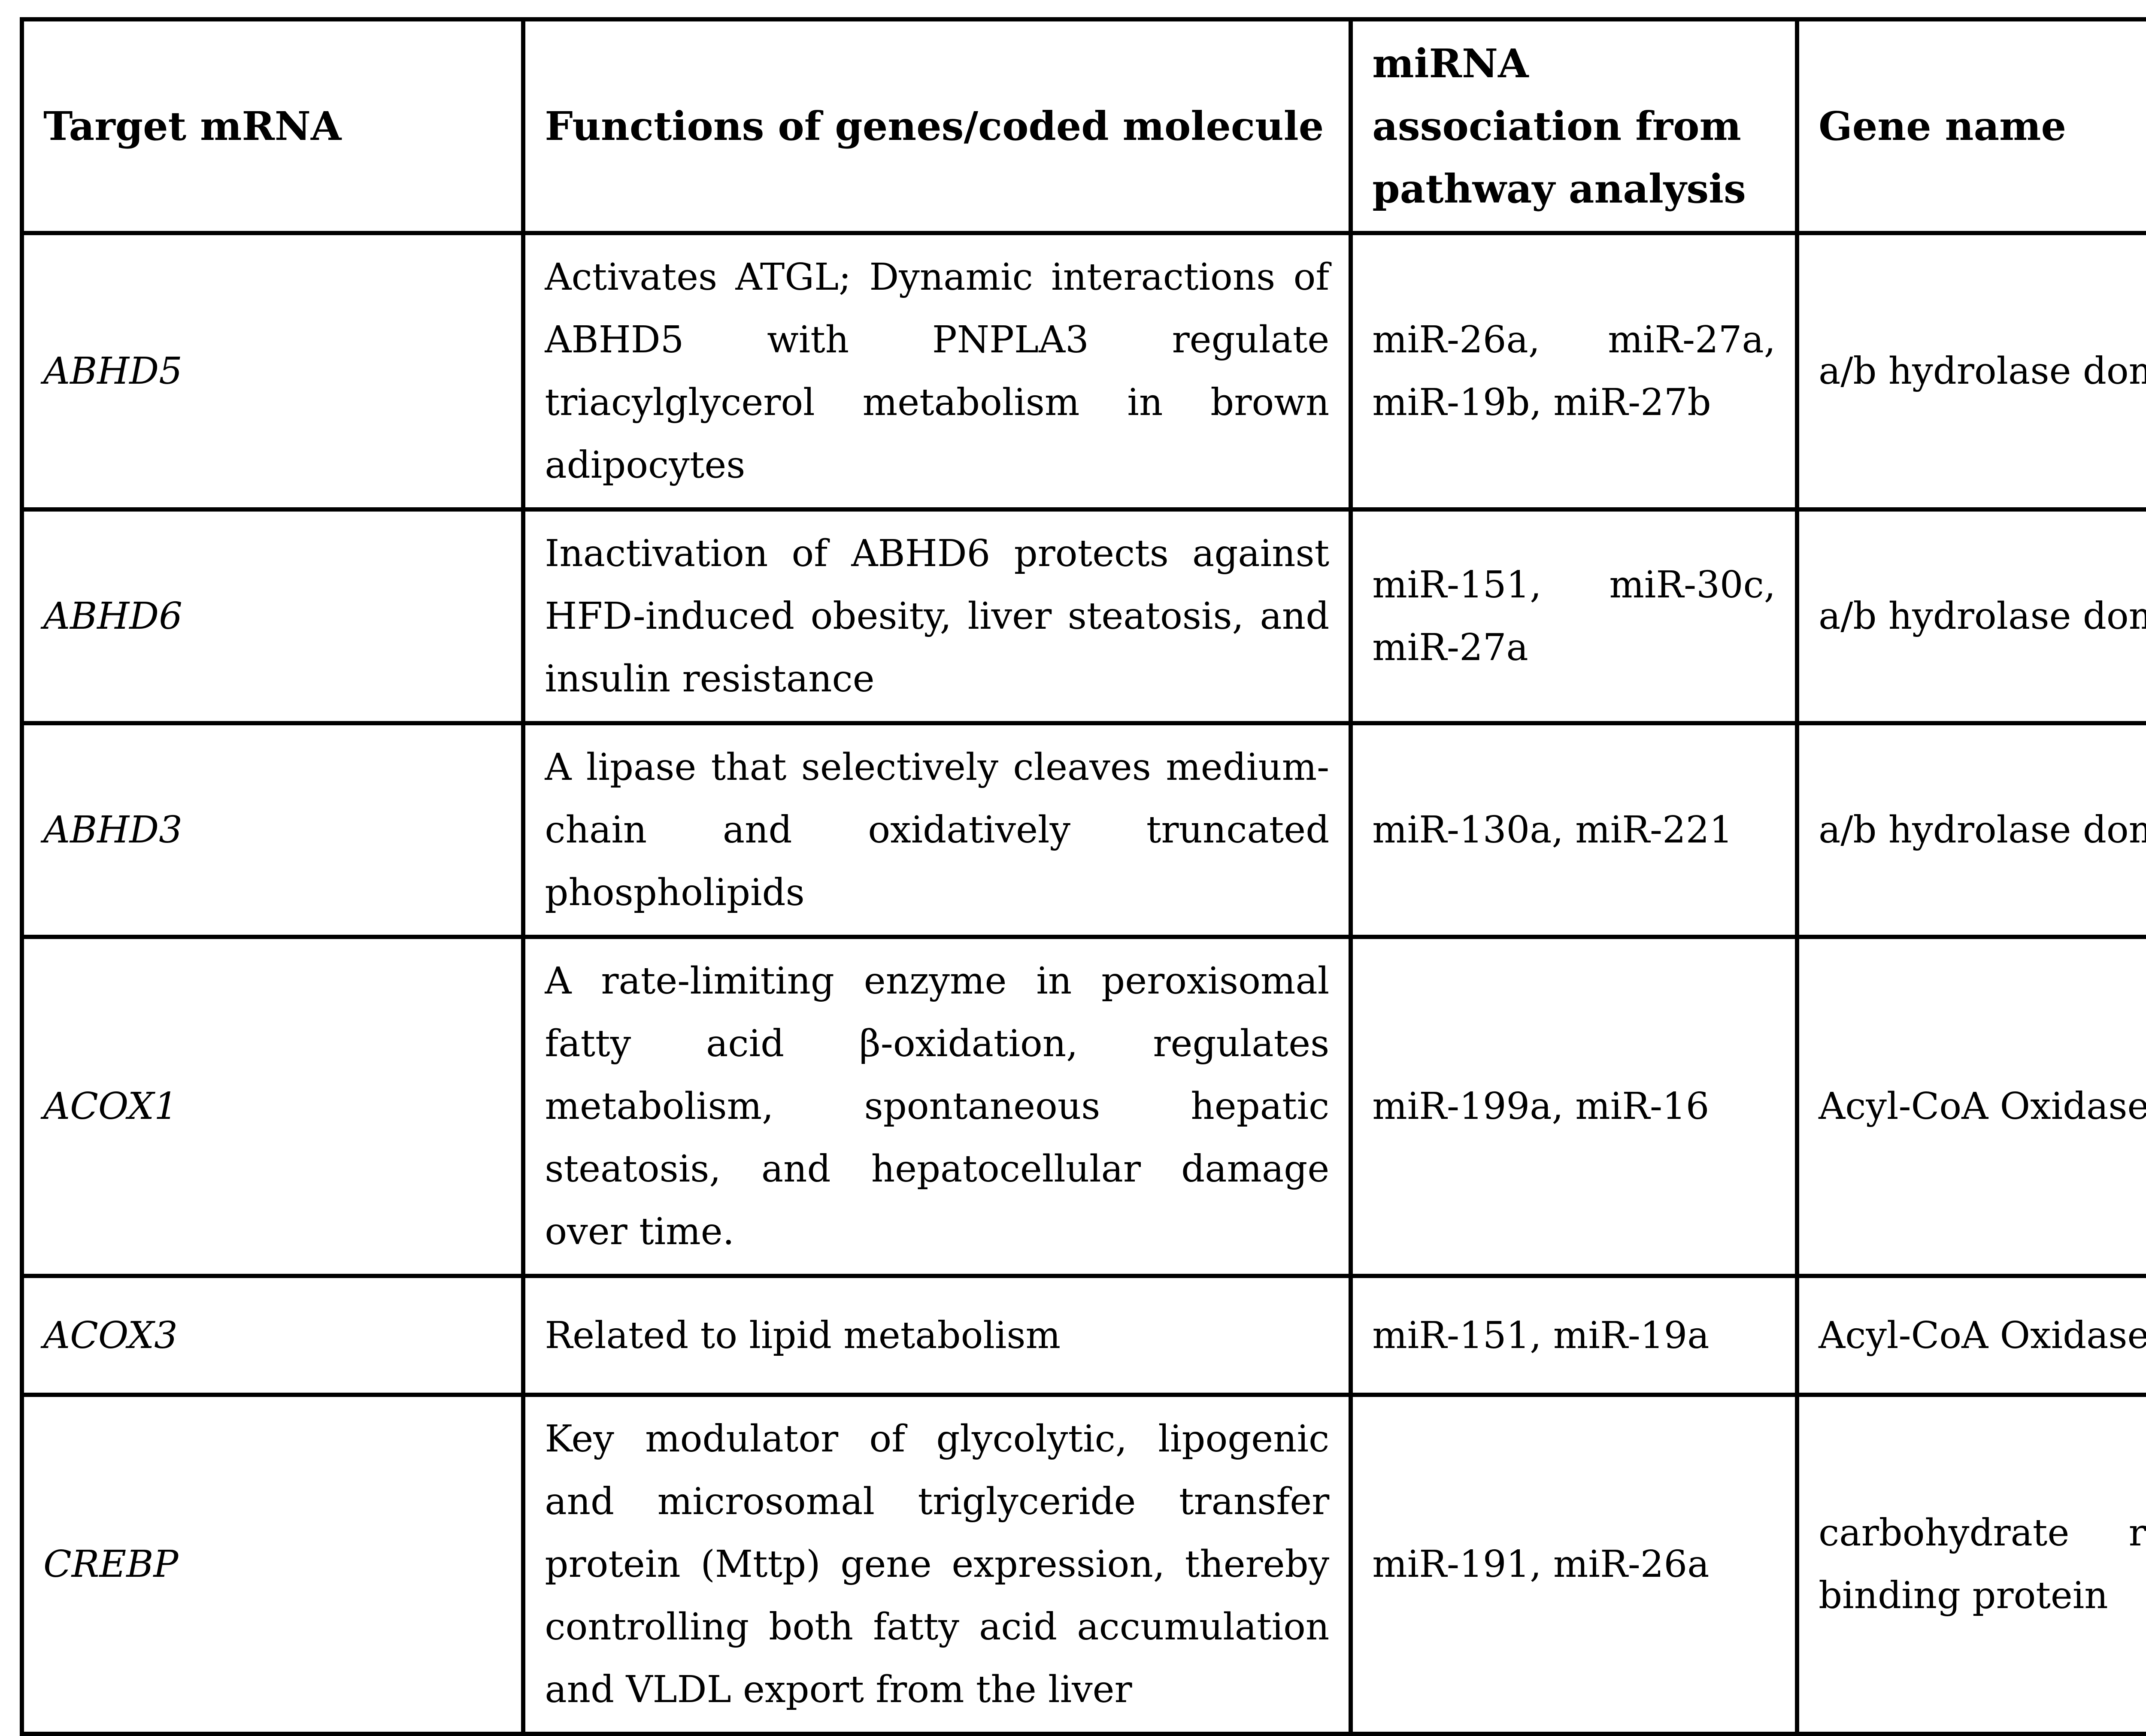 This screenshot has height=1736, width=2146. What do you see at coordinates (1574, 371) in the screenshot?
I see `mirna-cell: miR-26a, miR-27a, miR-19b, miR-27b` at bounding box center [1574, 371].